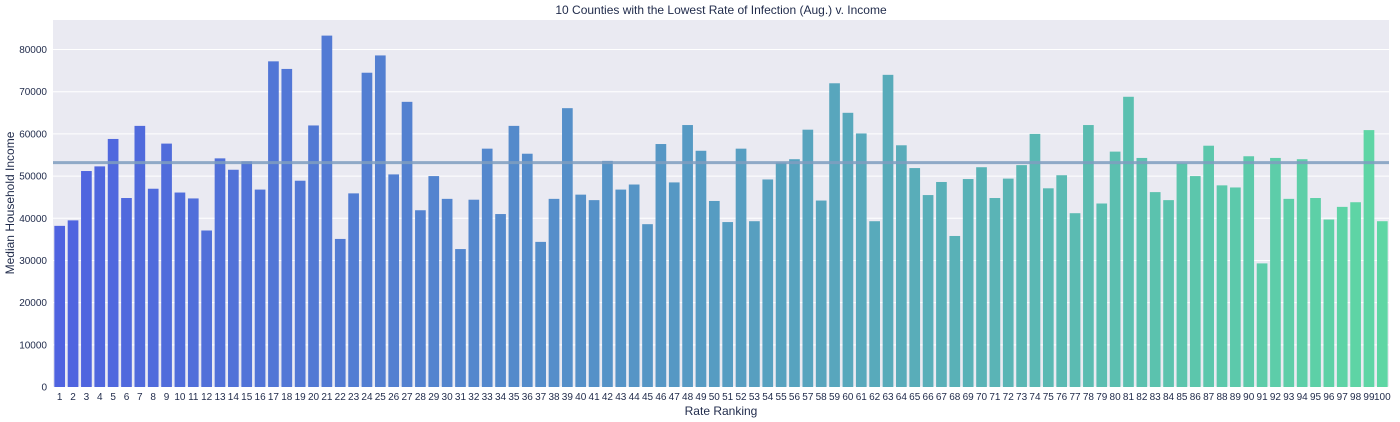 The width and height of the screenshot is (1400, 422). I want to click on x-tick-label: 76, so click(1062, 397).